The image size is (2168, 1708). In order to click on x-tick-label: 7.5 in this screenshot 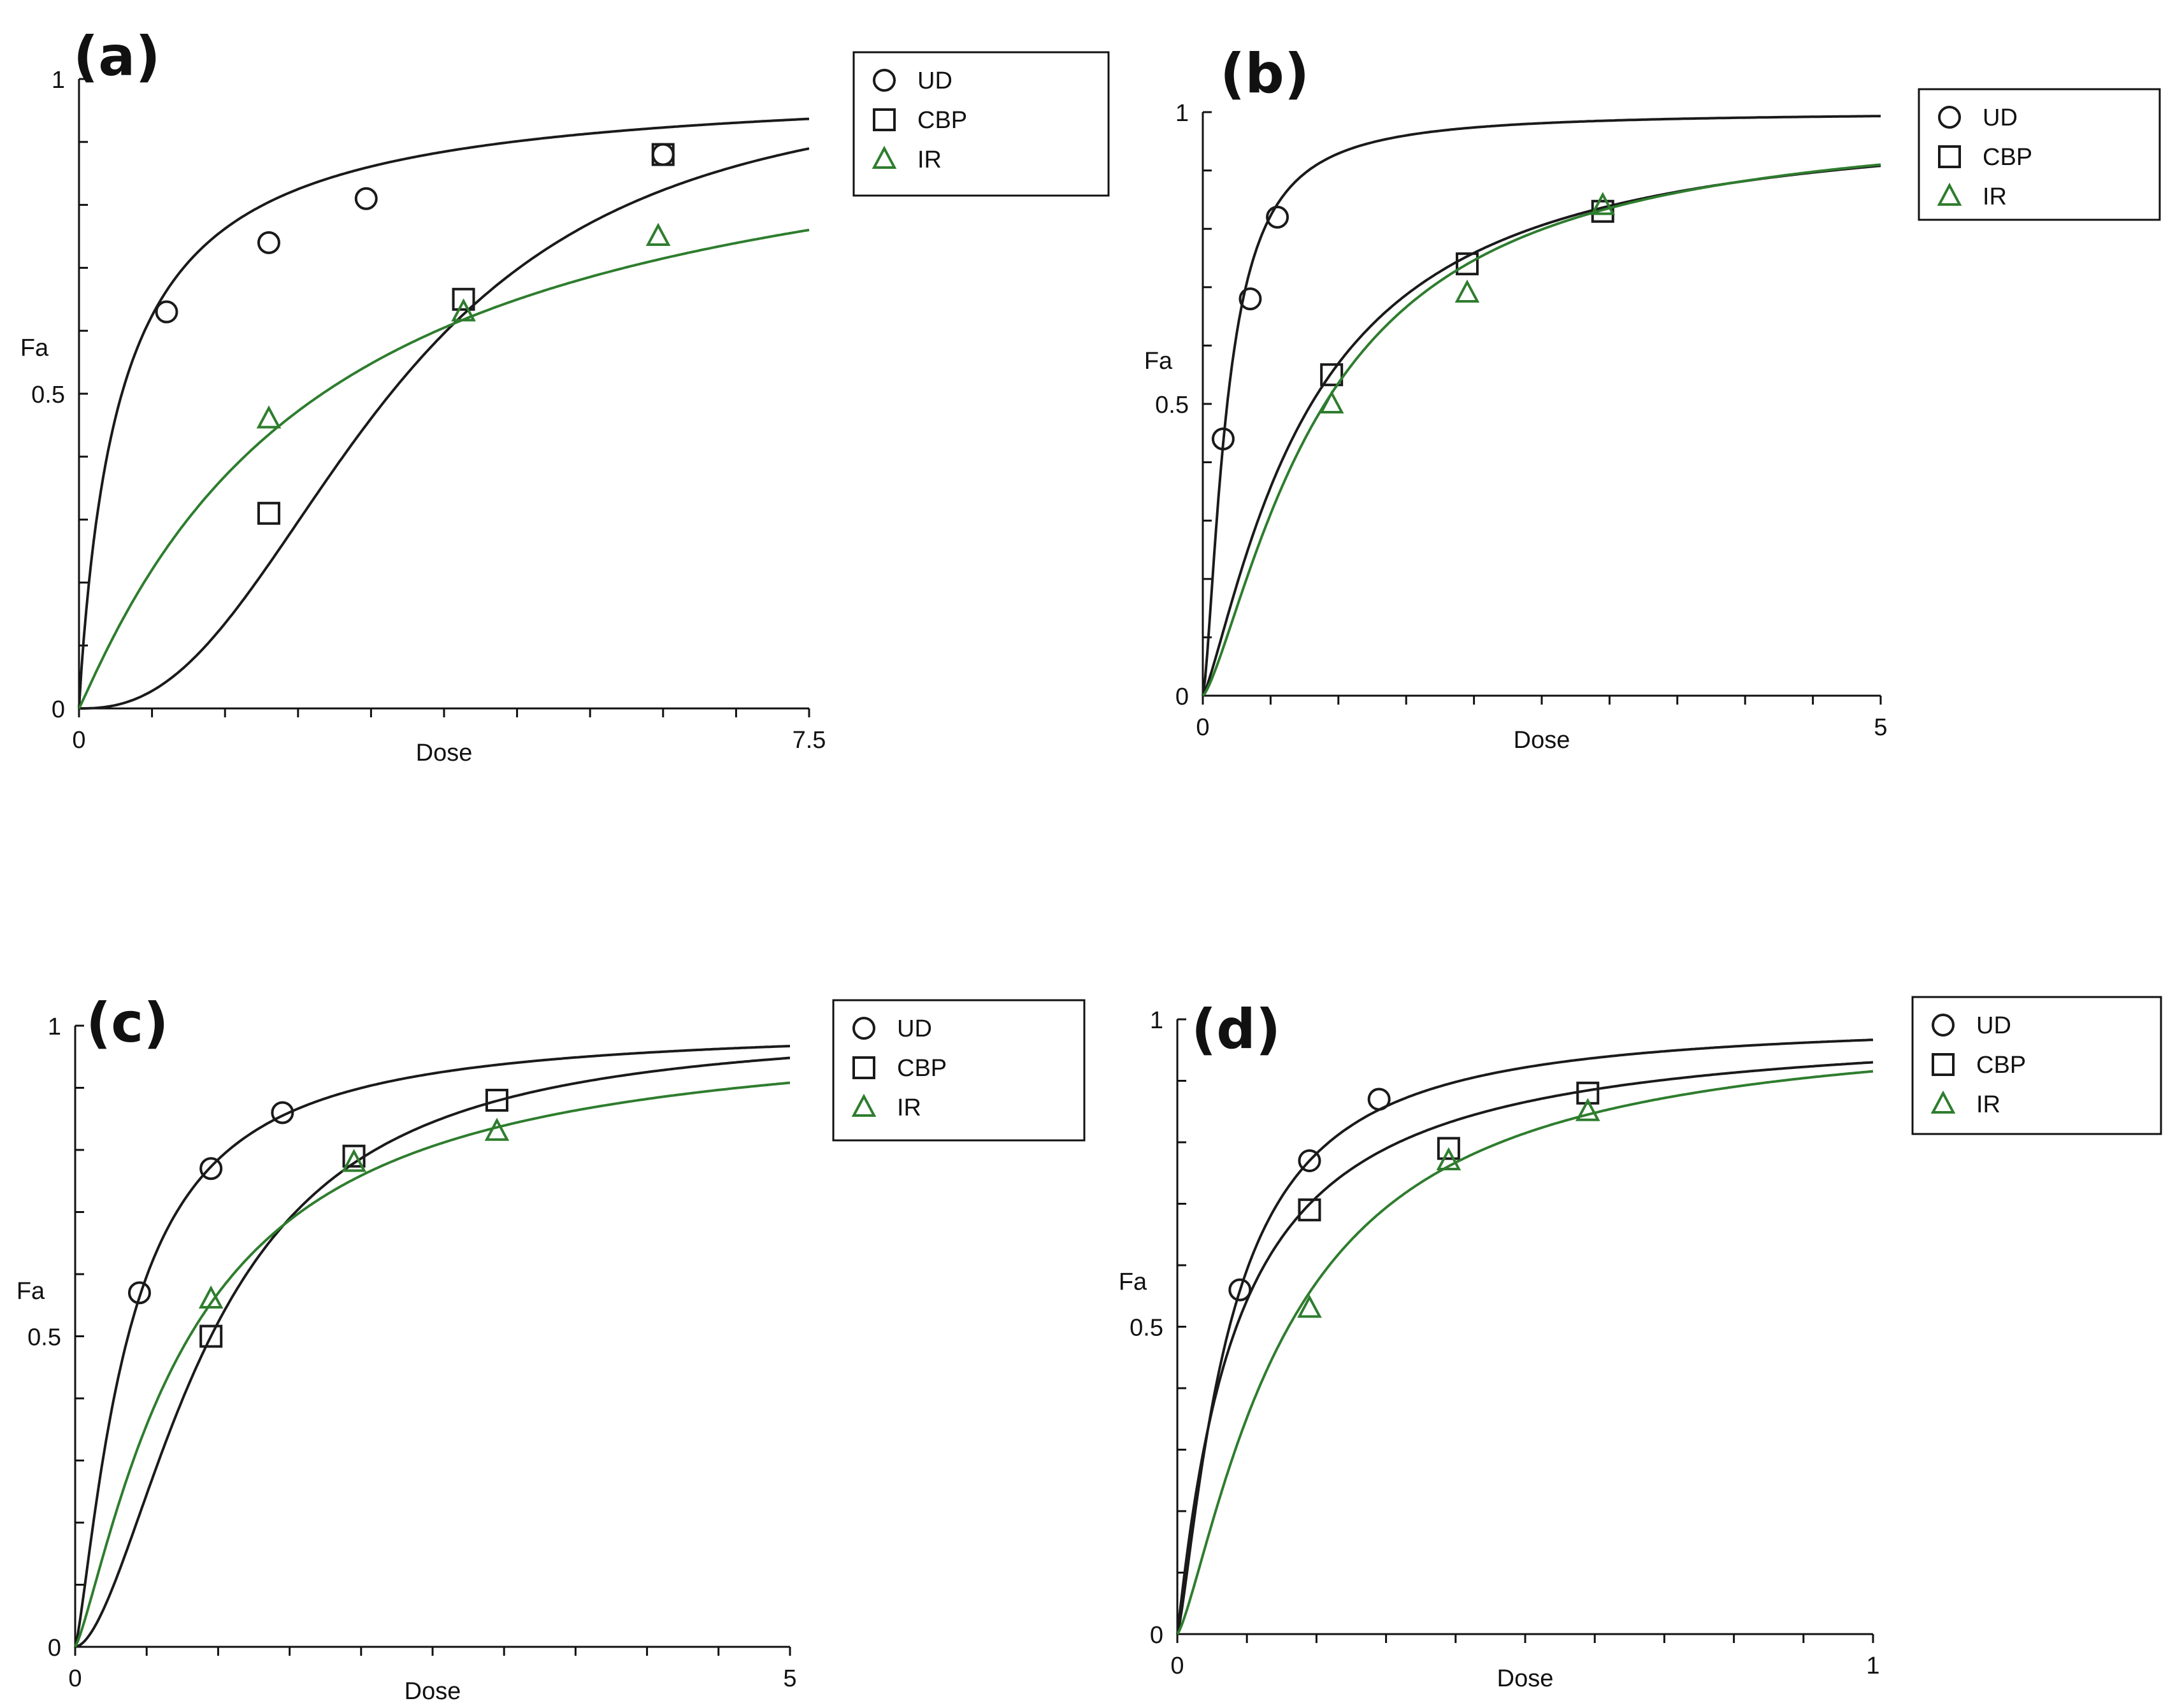, I will do `click(810, 740)`.